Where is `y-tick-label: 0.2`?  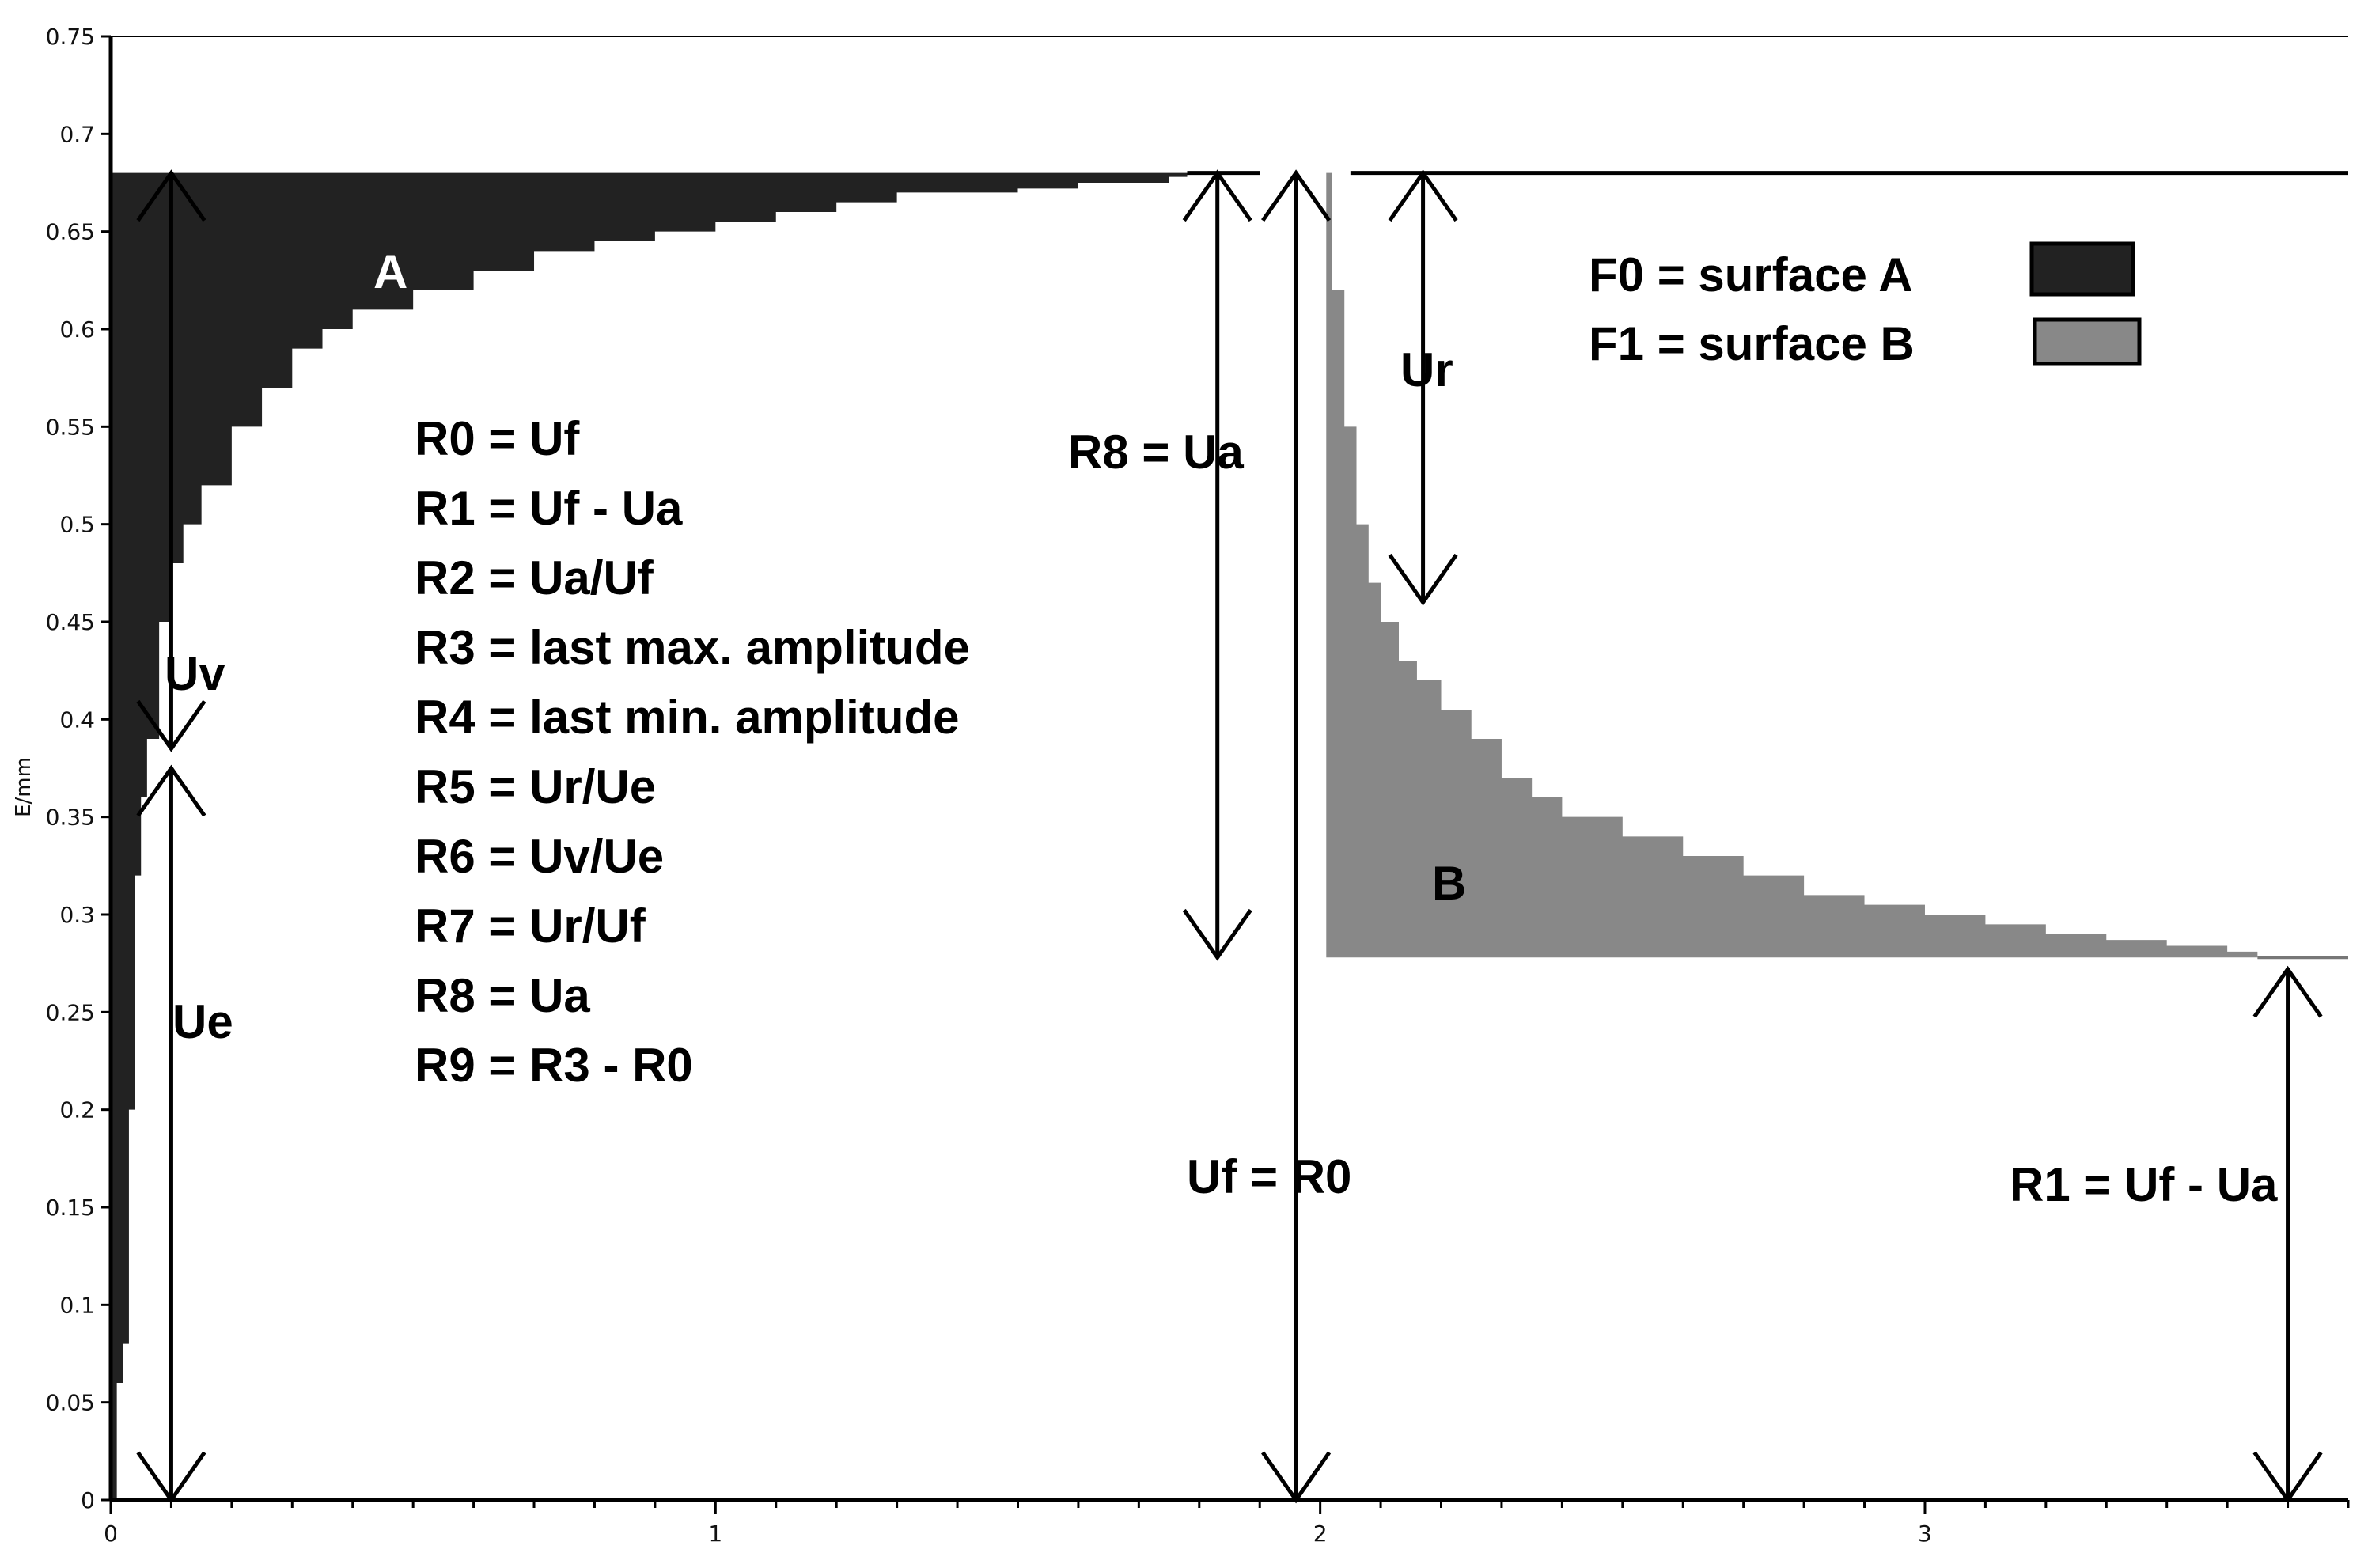 y-tick-label: 0.2 is located at coordinates (77, 1110).